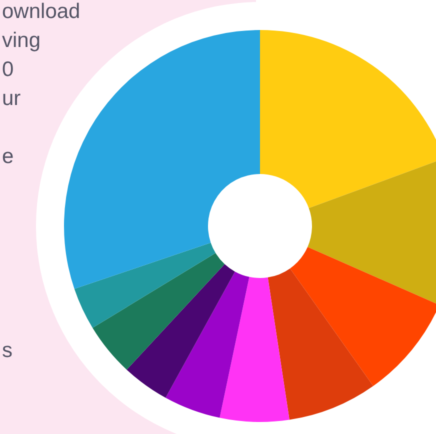 The width and height of the screenshot is (436, 434). I want to click on text: ownload, so click(41, 11).